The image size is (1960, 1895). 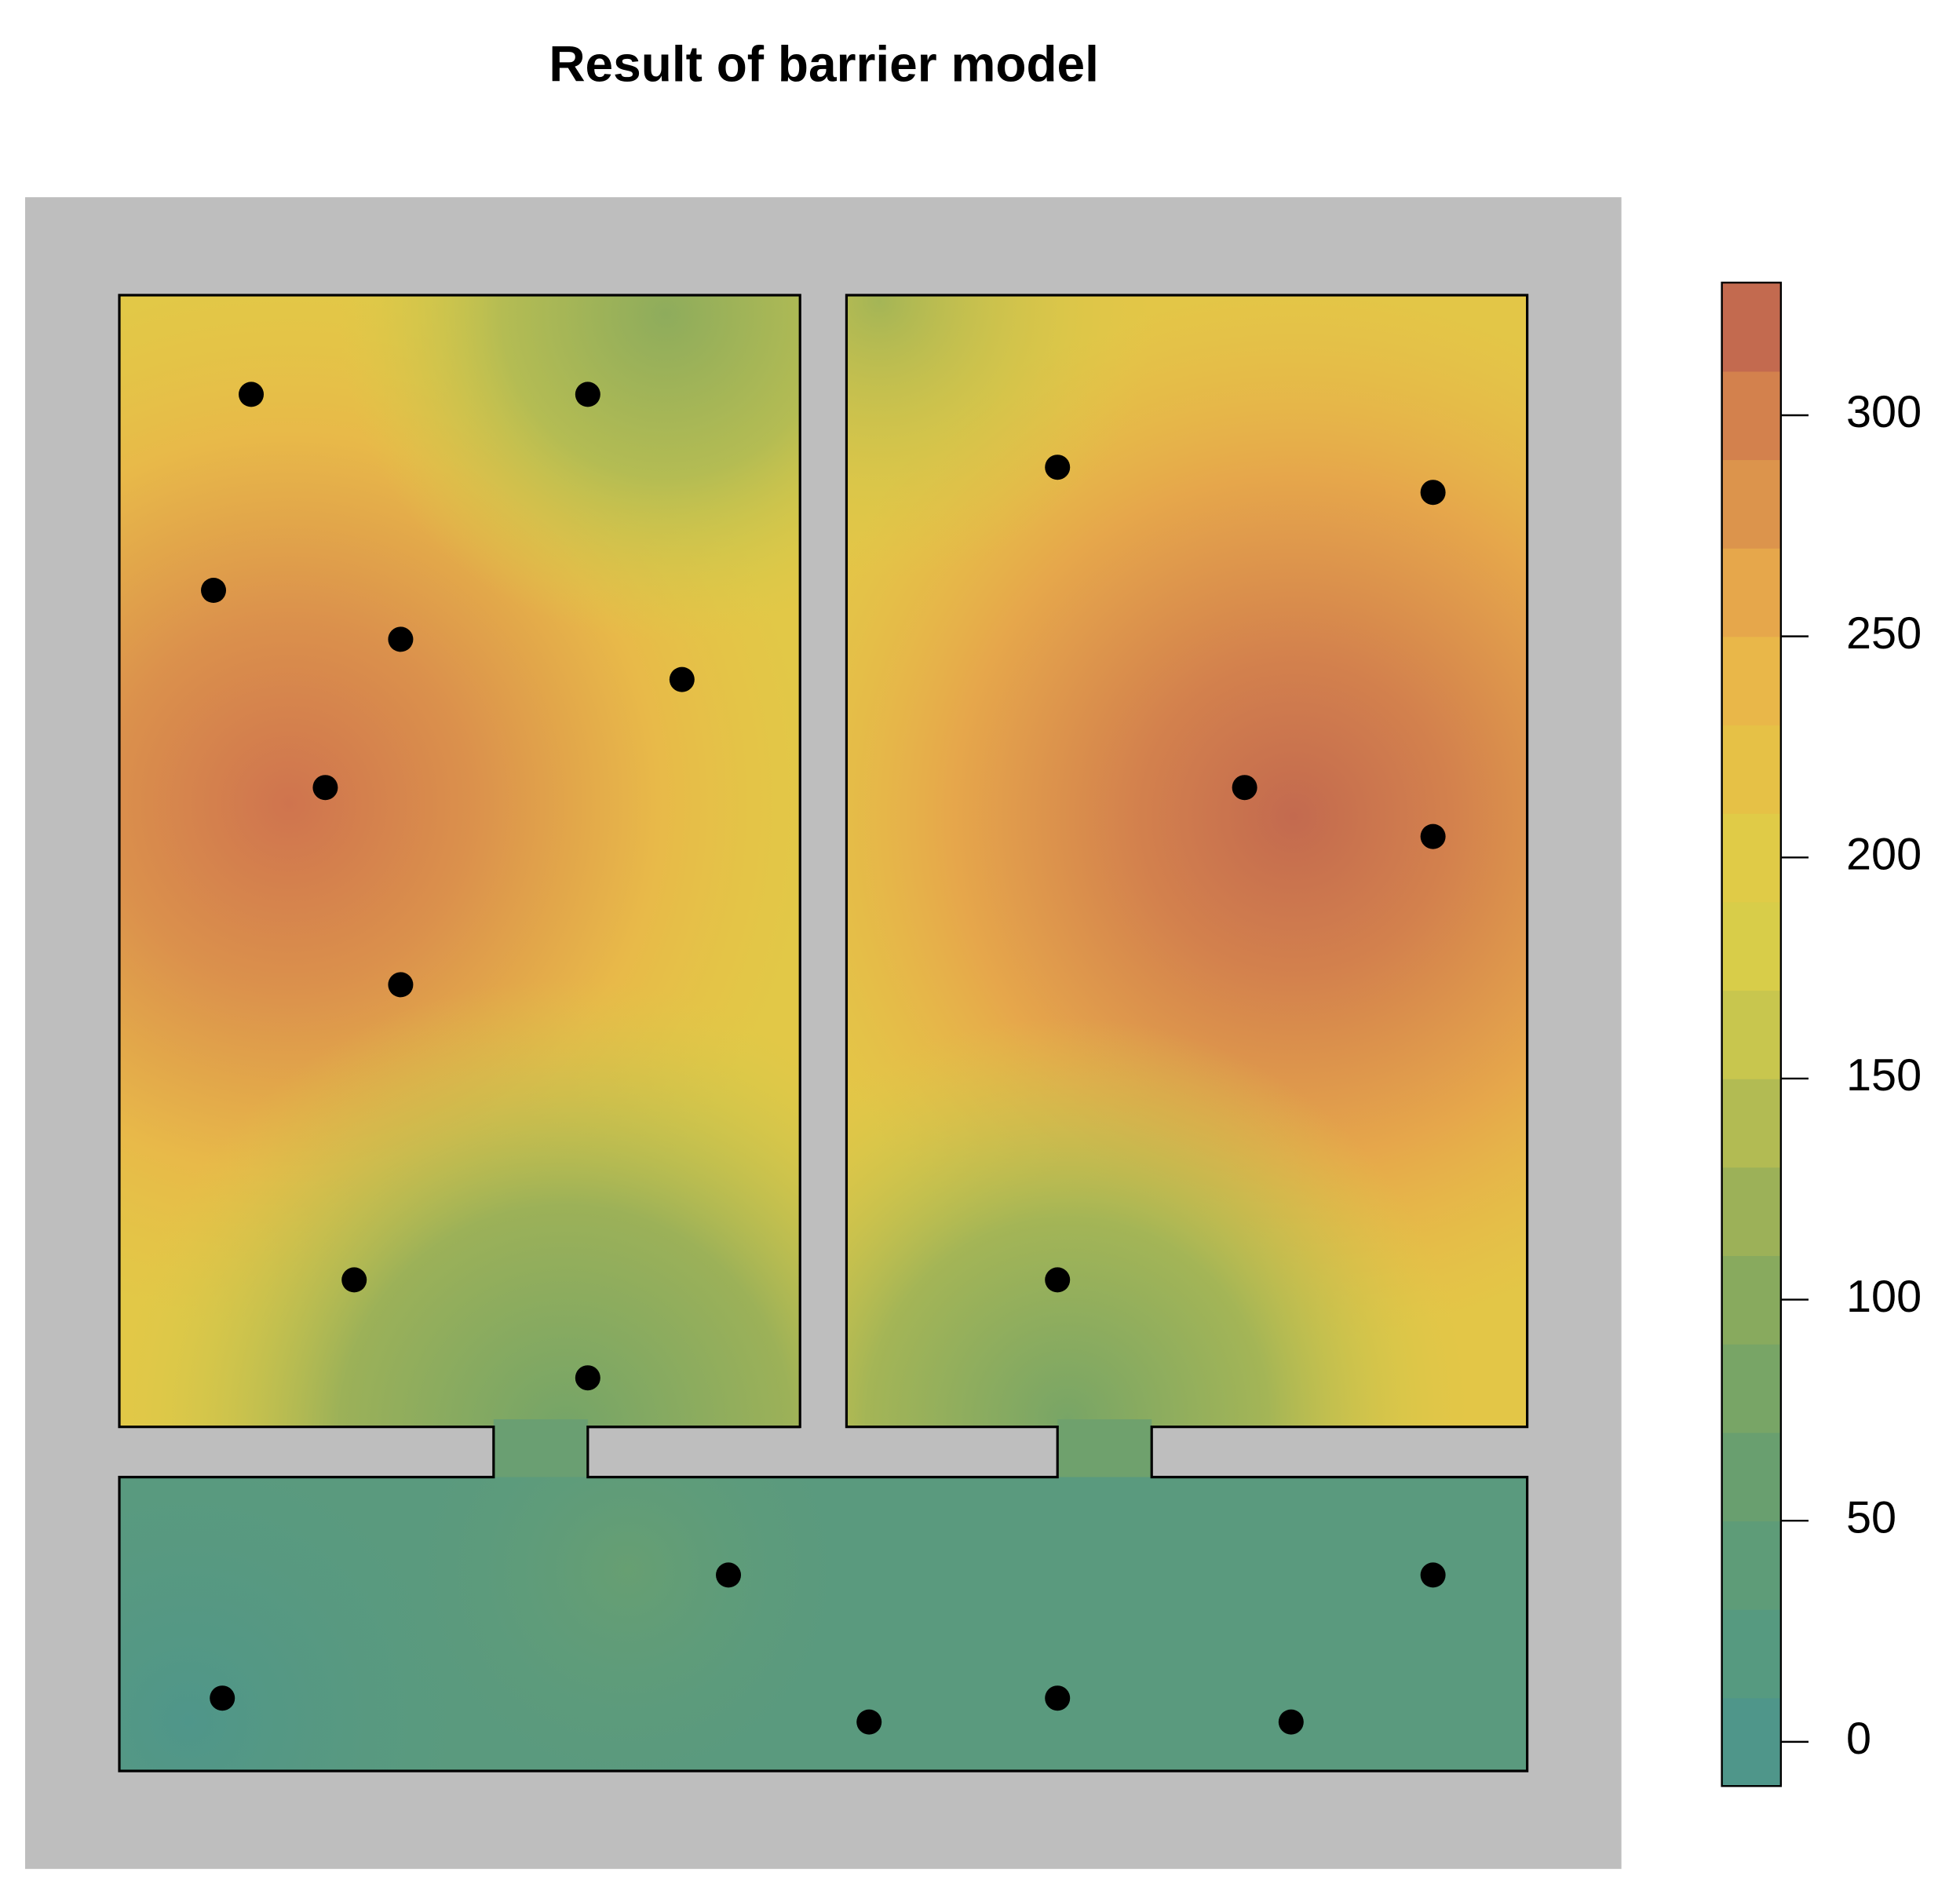 What do you see at coordinates (1884, 412) in the screenshot?
I see `colorbar-tick-label: 300` at bounding box center [1884, 412].